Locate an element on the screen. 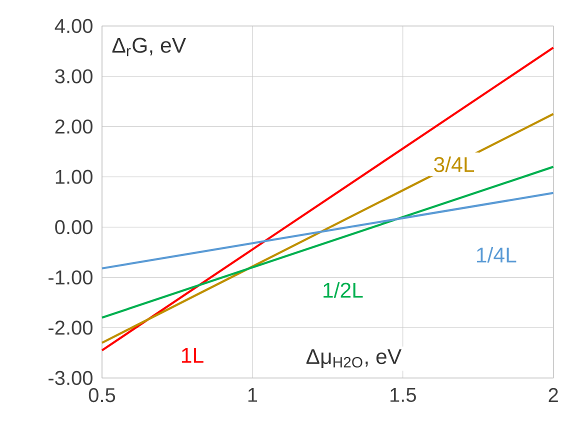 The height and width of the screenshot is (430, 561). x-tick-label: 2 is located at coordinates (553, 395).